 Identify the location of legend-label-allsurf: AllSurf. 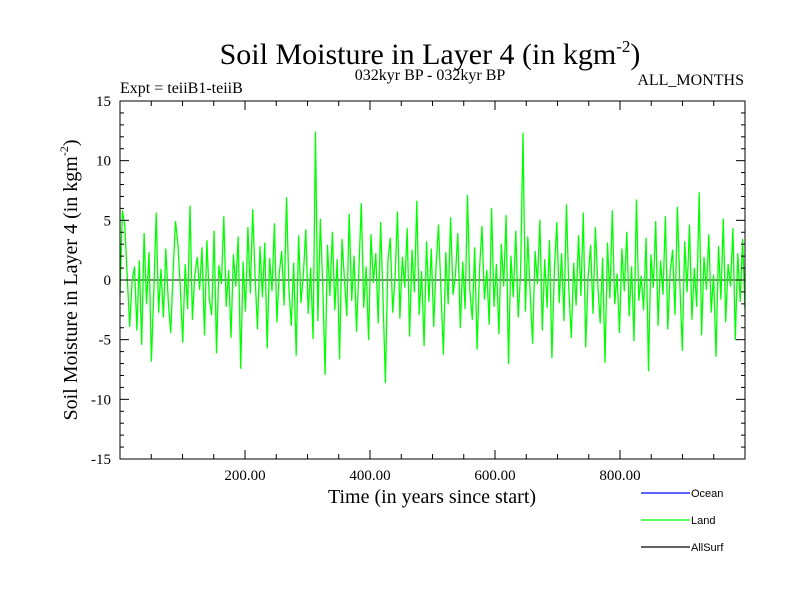
(707, 548).